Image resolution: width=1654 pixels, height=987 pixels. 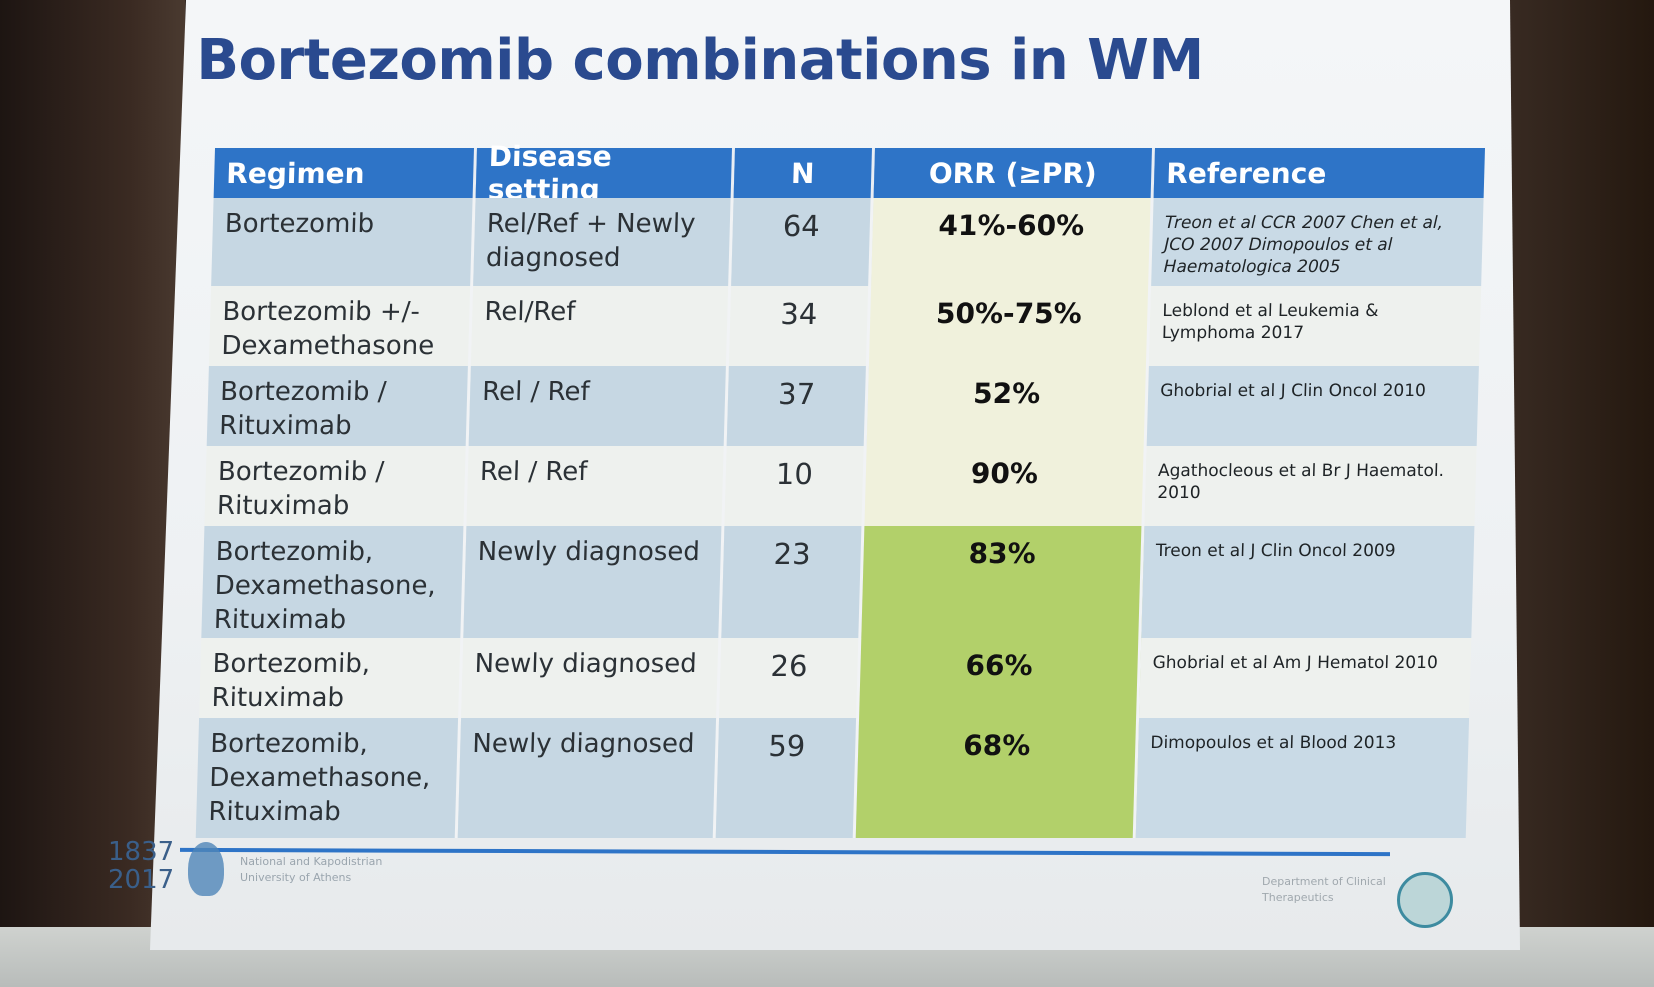 What do you see at coordinates (795, 486) in the screenshot?
I see `n-cell: 10` at bounding box center [795, 486].